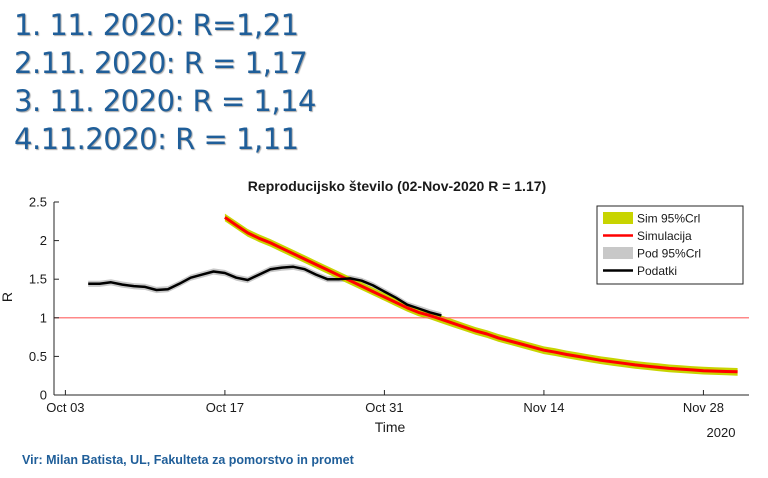  What do you see at coordinates (38, 356) in the screenshot?
I see `y-tick-label-1: 0.5` at bounding box center [38, 356].